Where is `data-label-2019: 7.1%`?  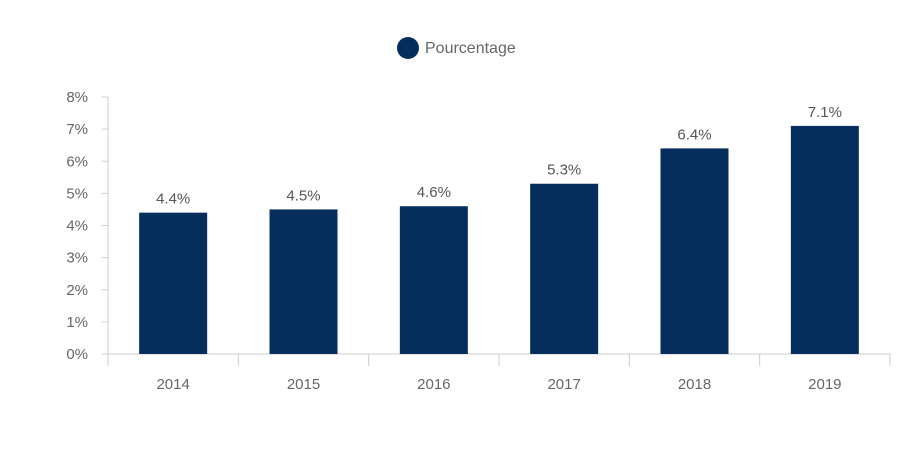 data-label-2019: 7.1% is located at coordinates (825, 112).